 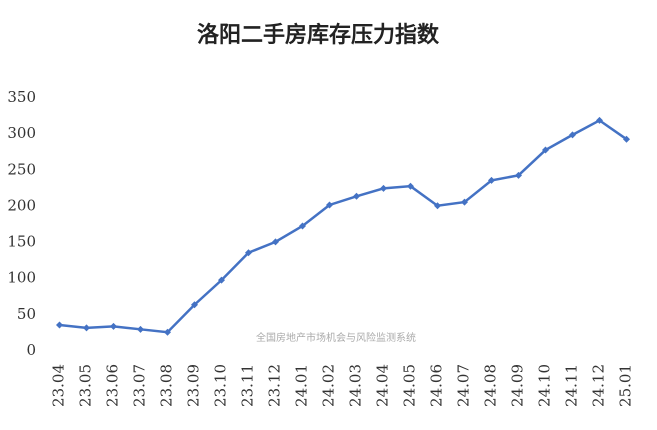 What do you see at coordinates (572, 385) in the screenshot?
I see `x-tick-label: 24.11` at bounding box center [572, 385].